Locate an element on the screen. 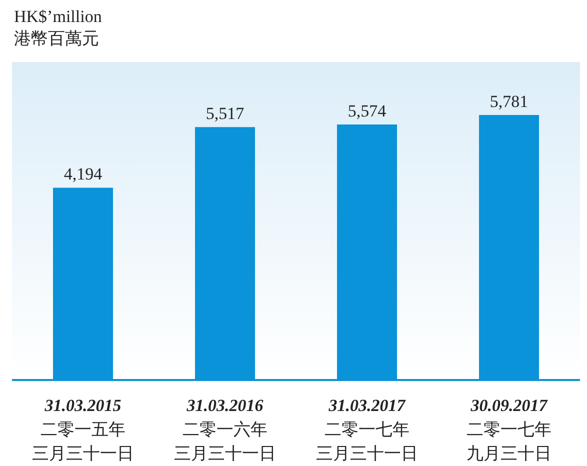 The height and width of the screenshot is (466, 587). x-tick-label: 31.03.2017 二零一七年三月三十一日 is located at coordinates (367, 429).